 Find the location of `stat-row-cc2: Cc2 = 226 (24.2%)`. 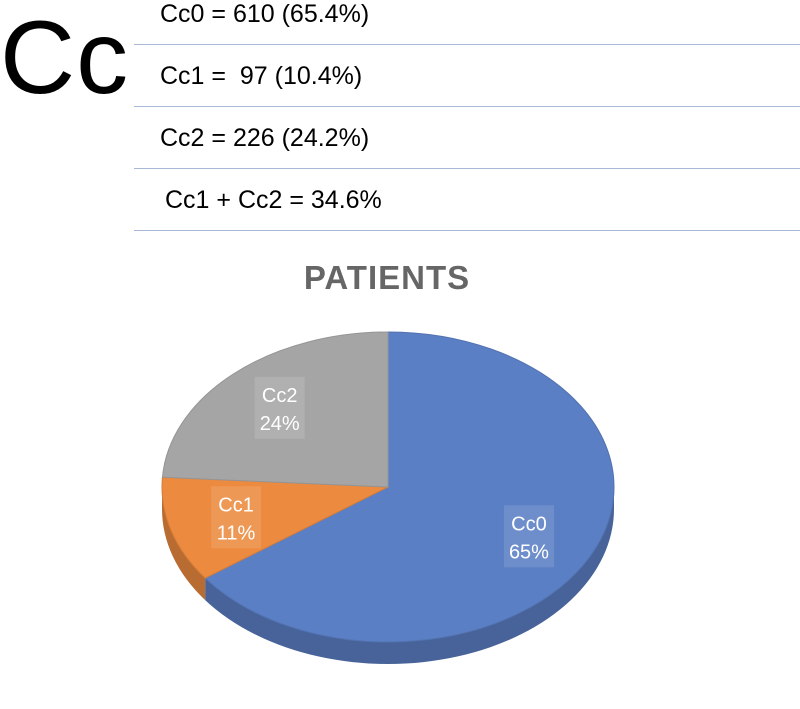

stat-row-cc2: Cc2 = 226 (24.2%) is located at coordinates (467, 138).